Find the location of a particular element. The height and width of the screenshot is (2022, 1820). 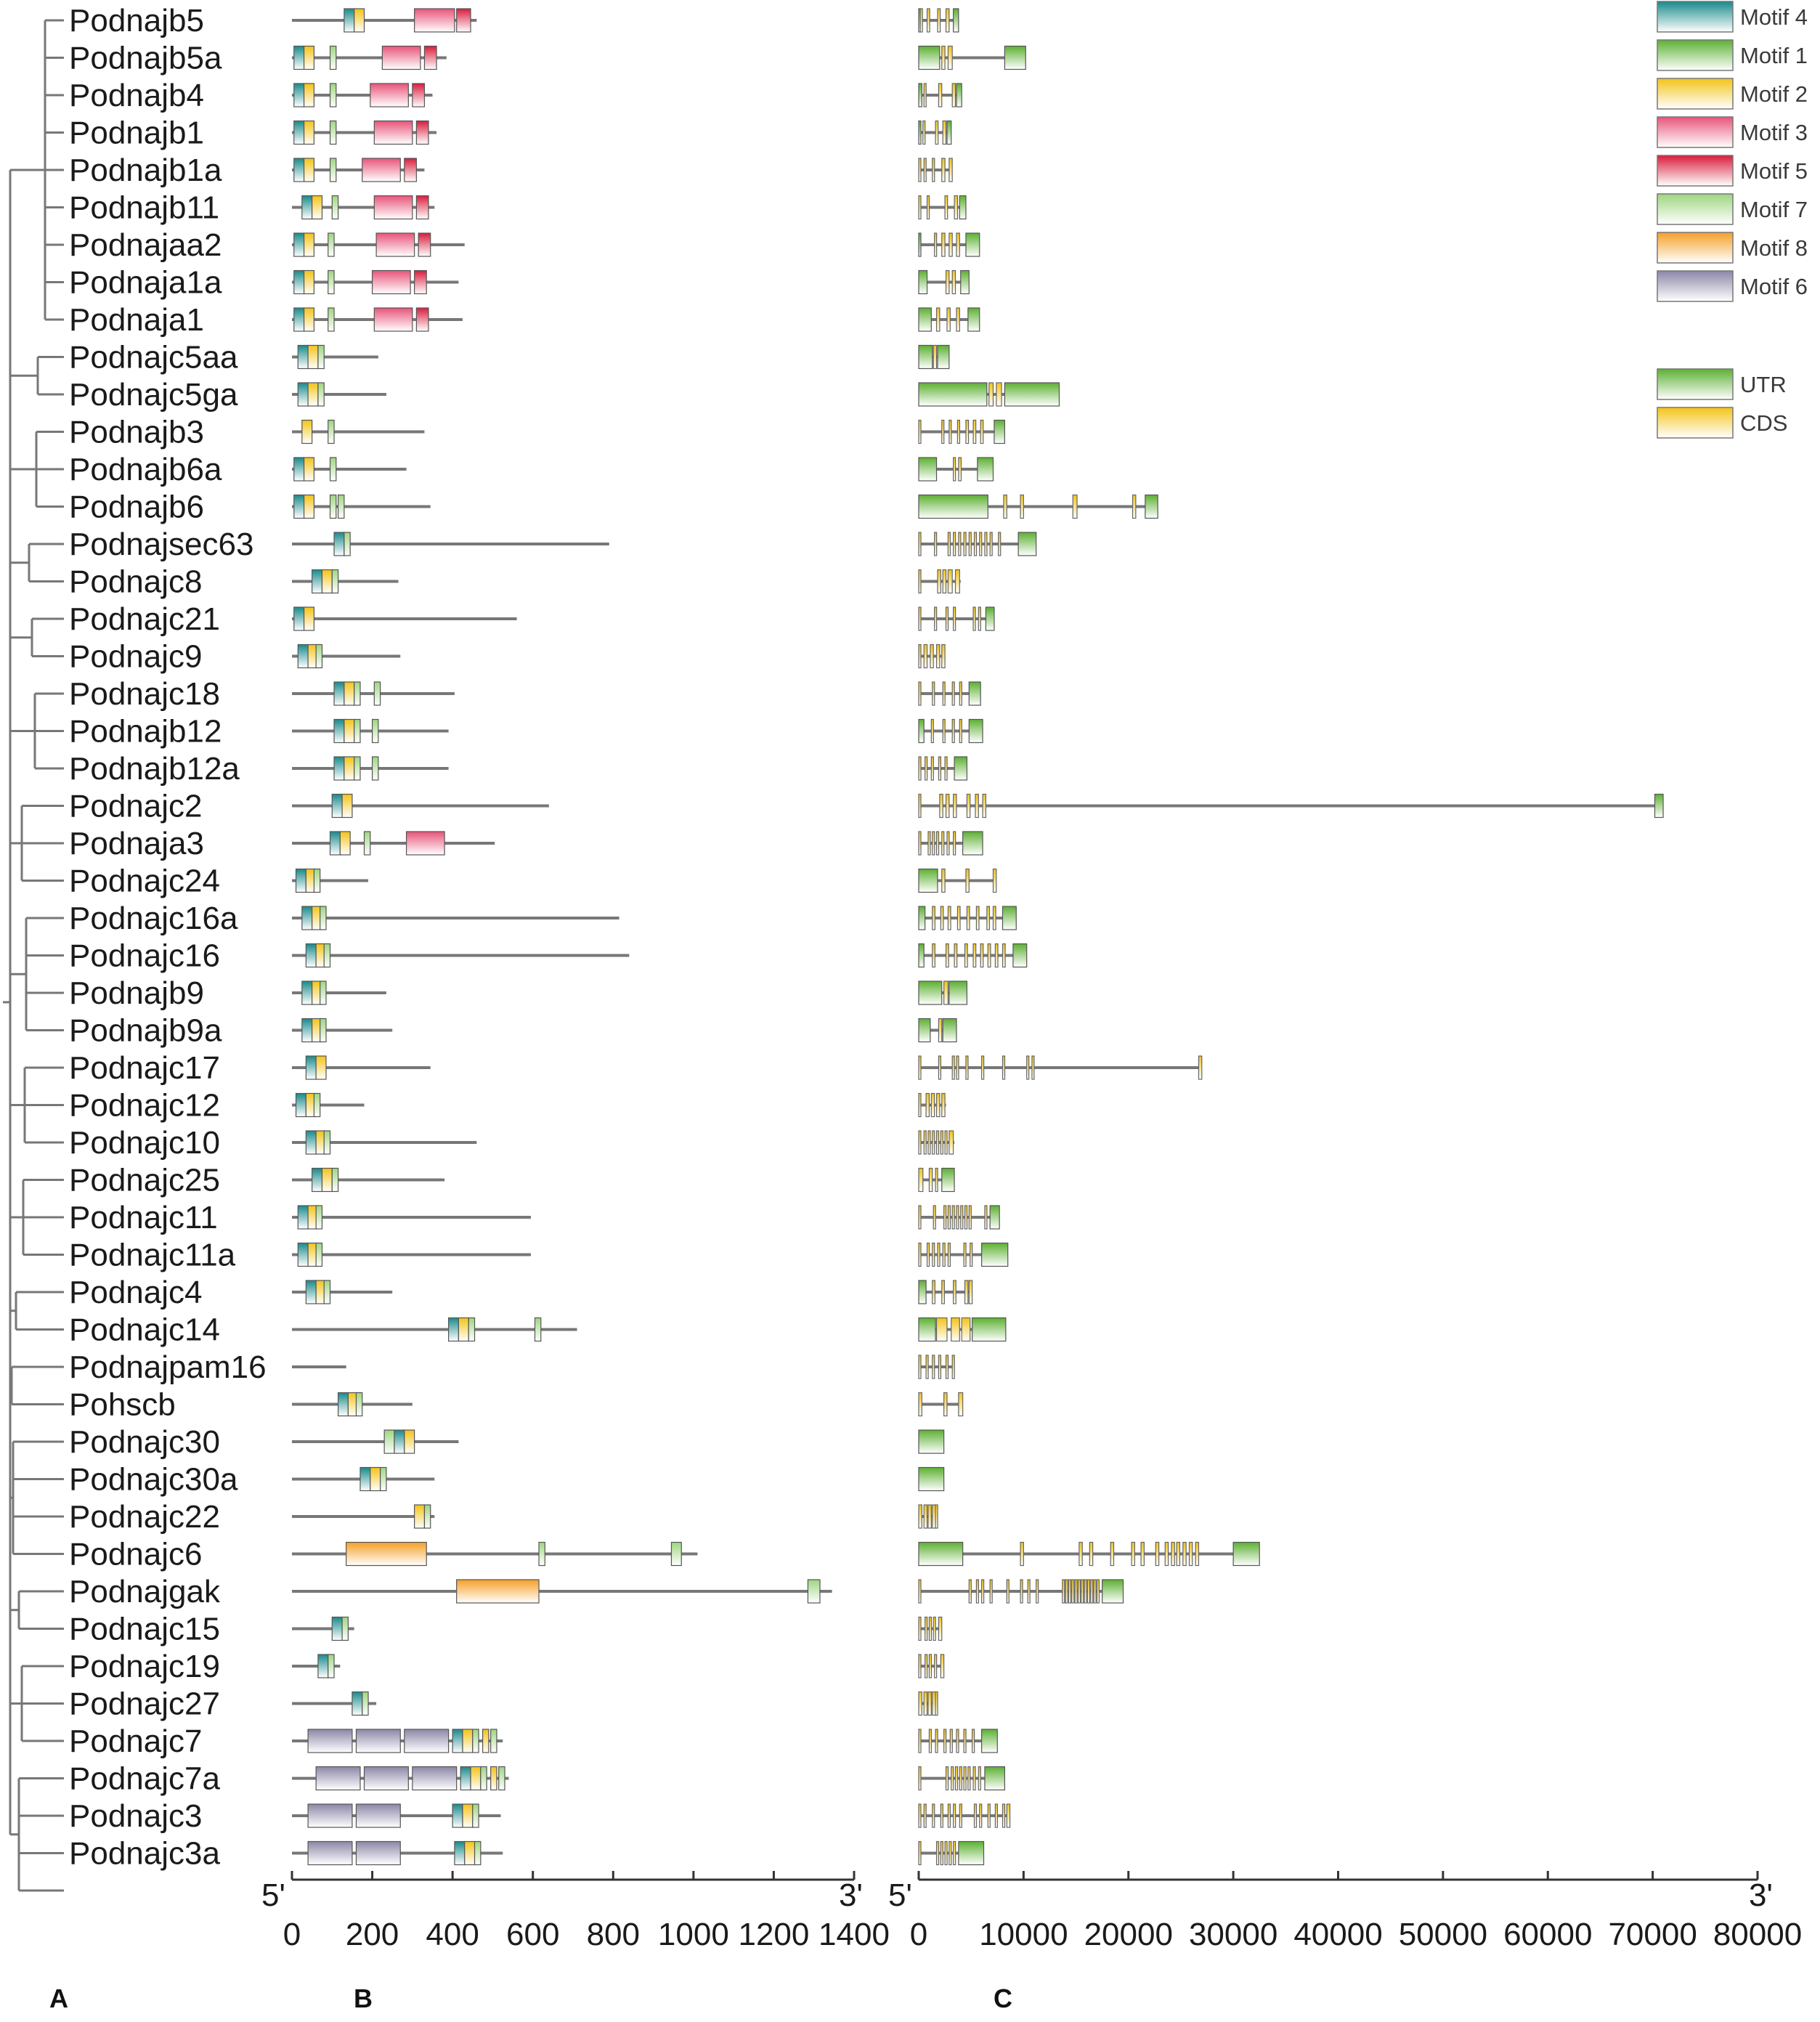

gene-label: Podnajc30 is located at coordinates (144, 1442).